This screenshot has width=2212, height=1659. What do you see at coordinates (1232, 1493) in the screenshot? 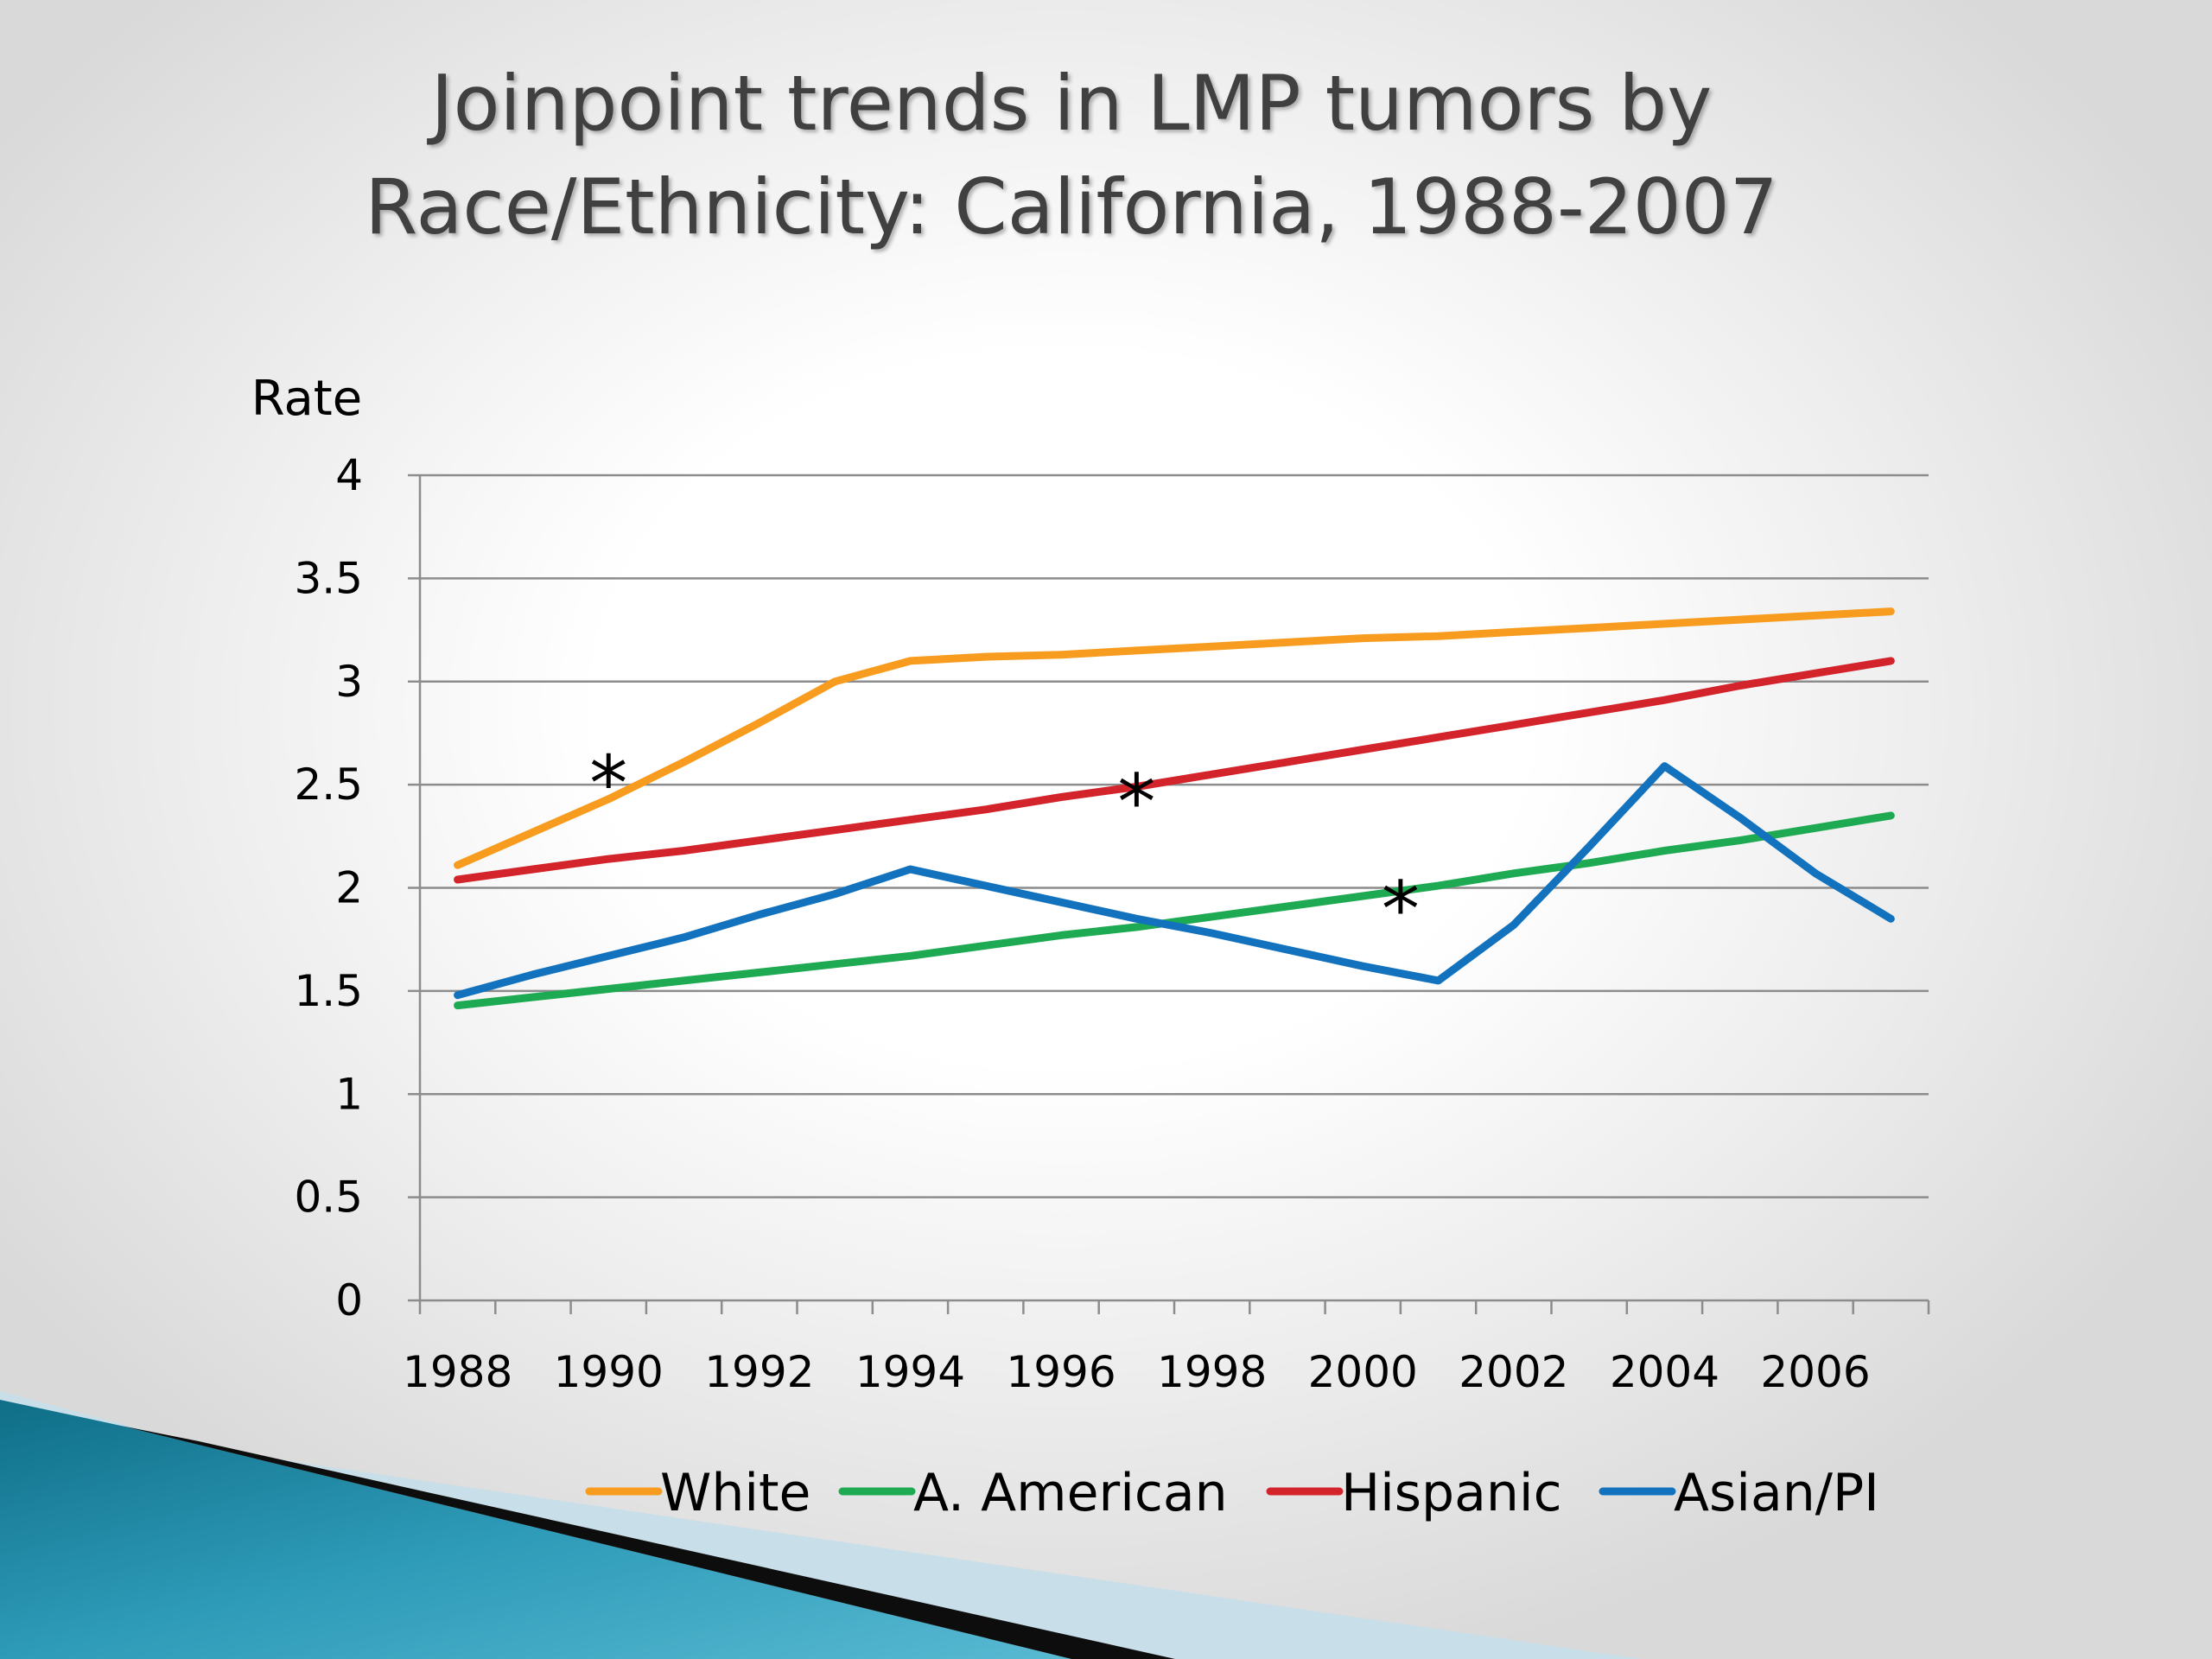
I see `legend: White A. American Hispanic Asian/PI` at bounding box center [1232, 1493].